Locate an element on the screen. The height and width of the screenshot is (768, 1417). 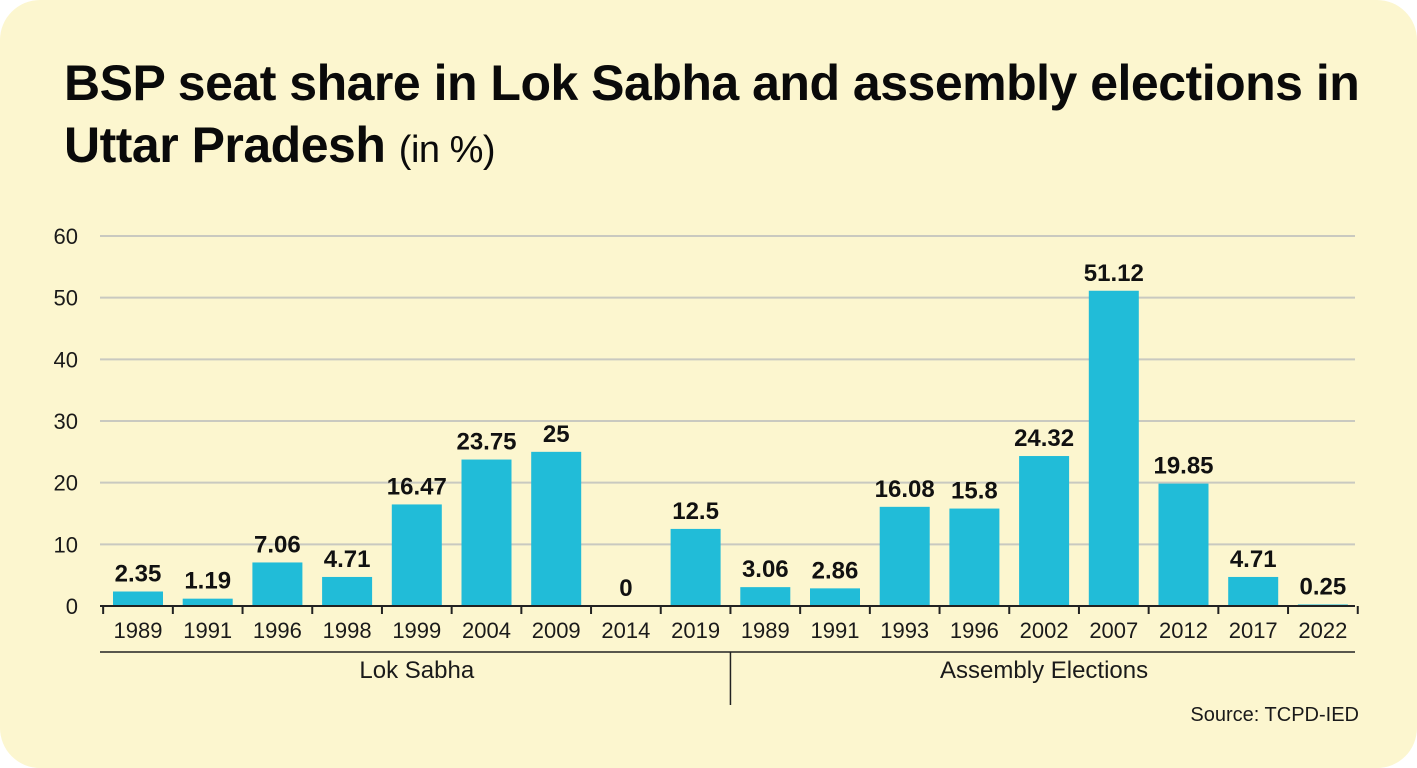
y-axis: 0 10 20 30 40 50 60 is located at coordinates (66, 421).